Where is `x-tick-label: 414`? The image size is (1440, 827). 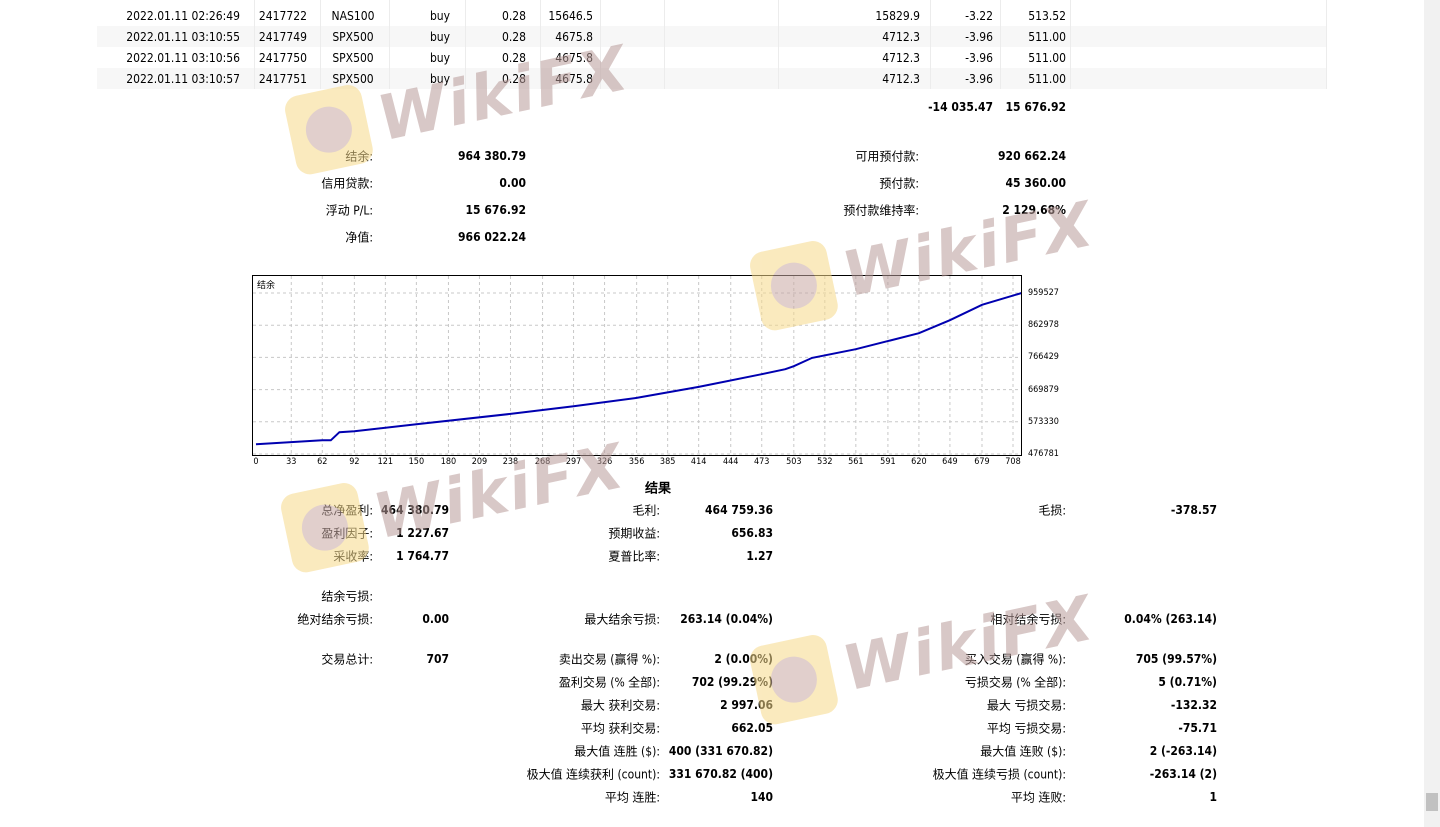 x-tick-label: 414 is located at coordinates (698, 462).